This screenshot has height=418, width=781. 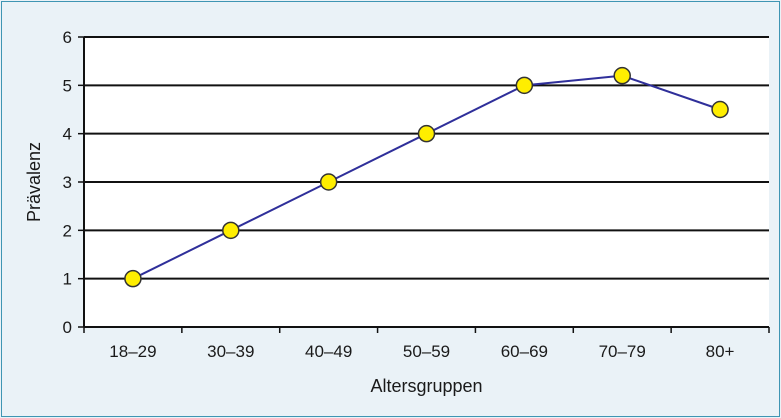 What do you see at coordinates (426, 386) in the screenshot?
I see `x-axis-title: Altersgruppen` at bounding box center [426, 386].